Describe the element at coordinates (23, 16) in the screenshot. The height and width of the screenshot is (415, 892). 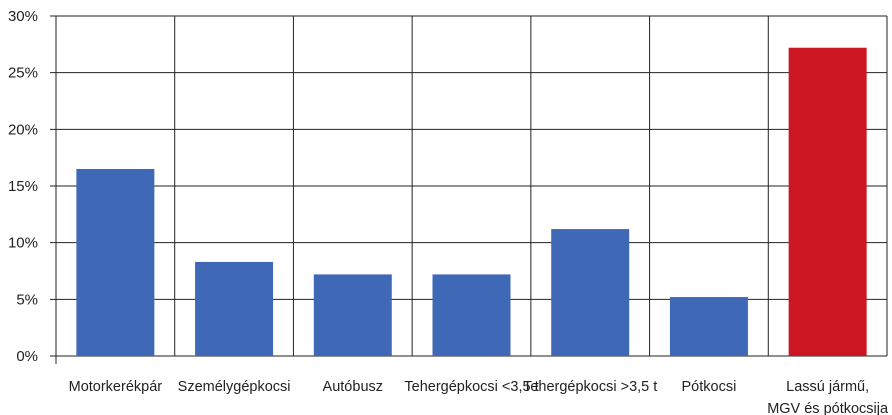
I see `y-tick-label: 30%` at that location.